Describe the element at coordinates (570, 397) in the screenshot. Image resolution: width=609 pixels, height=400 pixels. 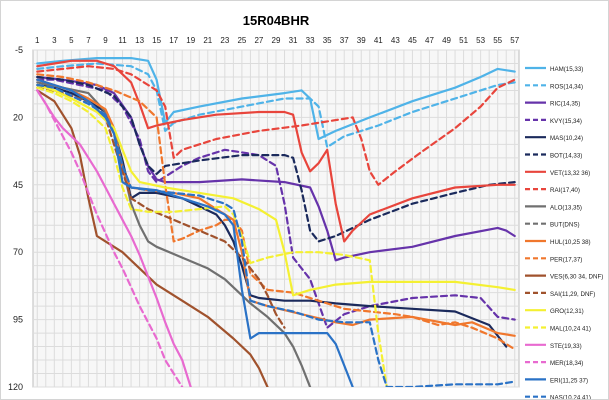
I see `legend-label: NAS(10,24 41)` at that location.